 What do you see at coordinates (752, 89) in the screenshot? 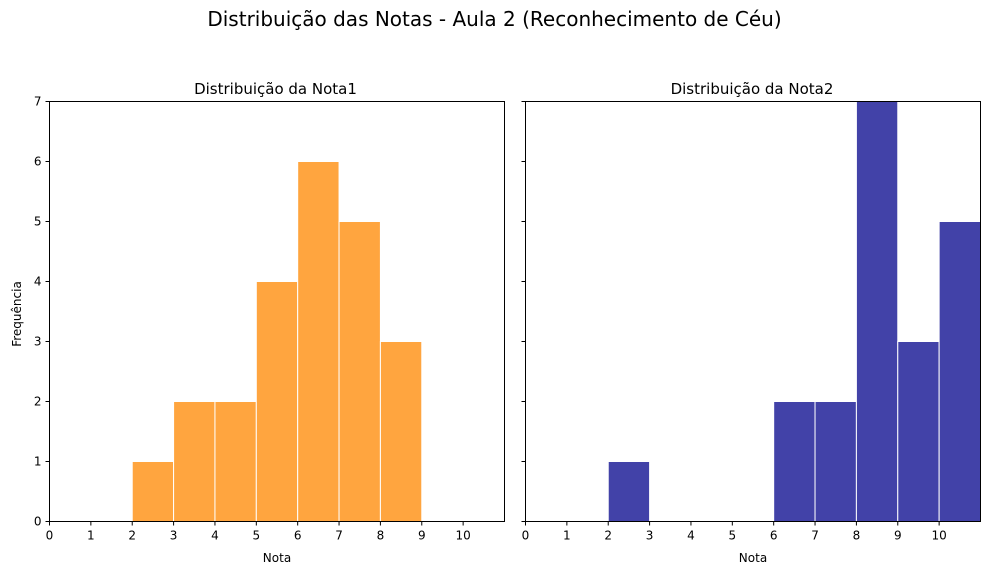
I see `chart-title-nota2: Distribuição da Nota2` at bounding box center [752, 89].